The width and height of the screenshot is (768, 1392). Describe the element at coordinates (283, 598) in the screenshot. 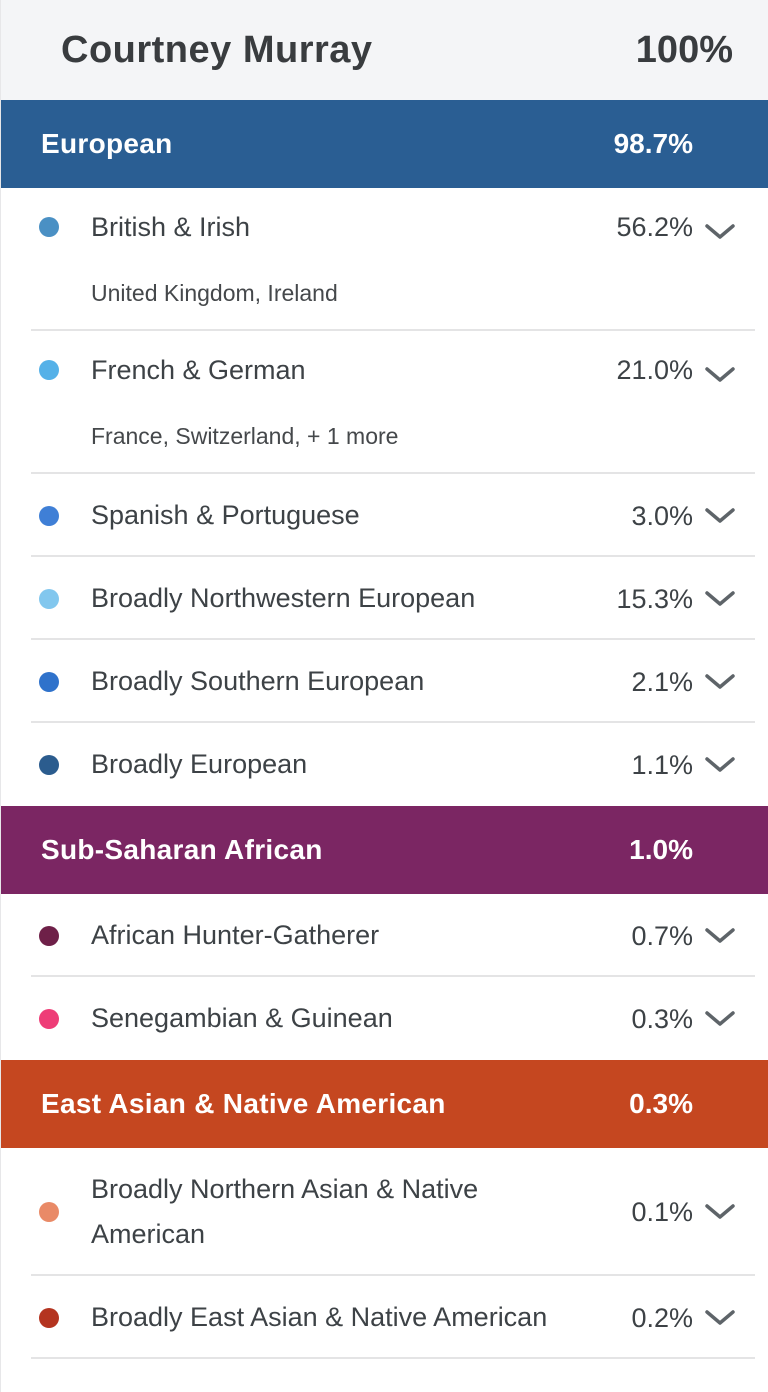

I see `ancestry-label: Broadly Northwestern European` at that location.